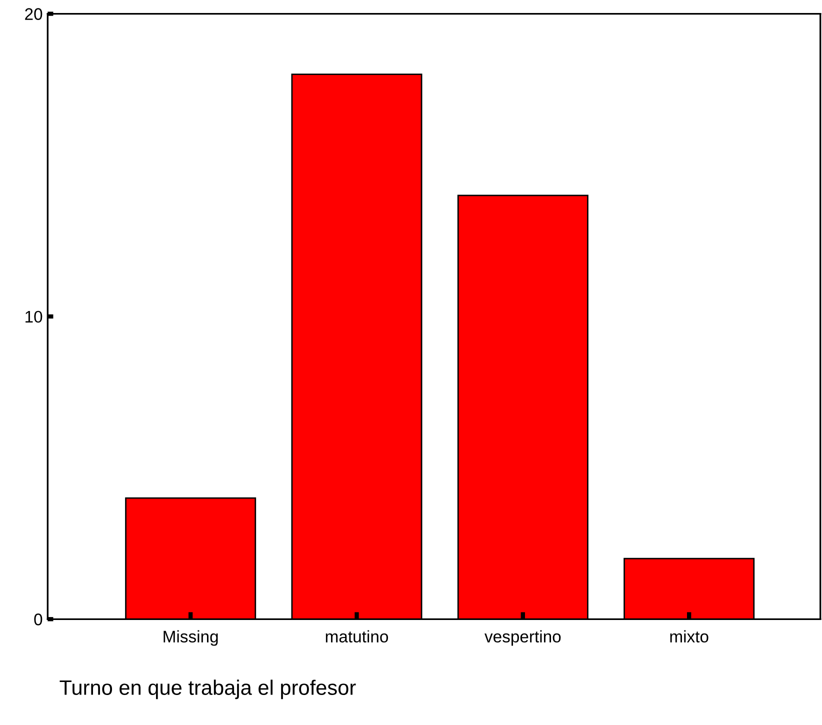  What do you see at coordinates (689, 636) in the screenshot?
I see `x-tick-label: mixto` at bounding box center [689, 636].